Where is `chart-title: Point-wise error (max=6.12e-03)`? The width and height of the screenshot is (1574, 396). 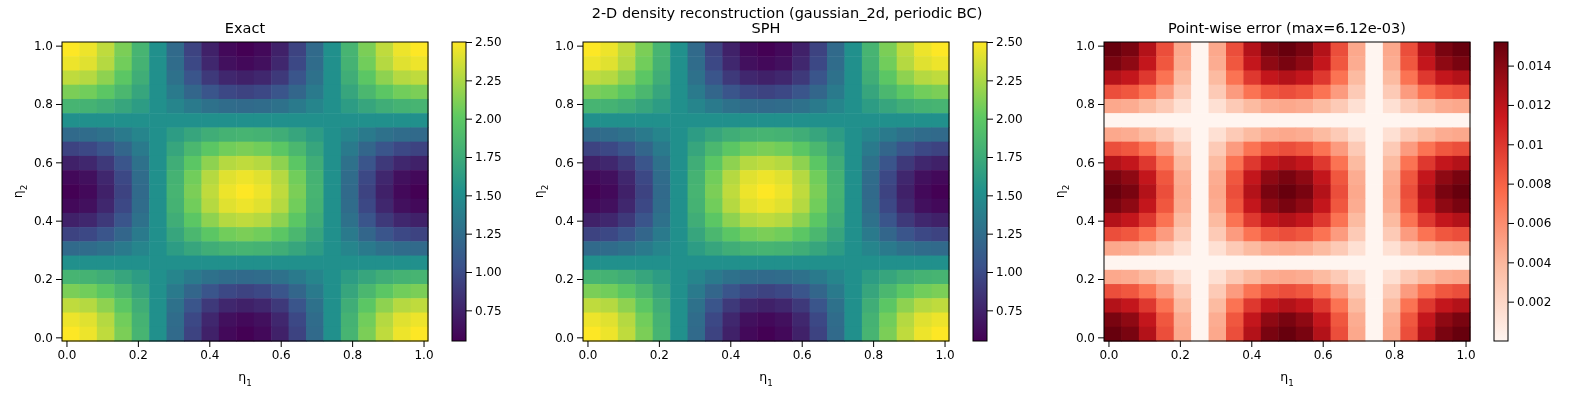 chart-title: Point-wise error (max=6.12e-03) is located at coordinates (1287, 28).